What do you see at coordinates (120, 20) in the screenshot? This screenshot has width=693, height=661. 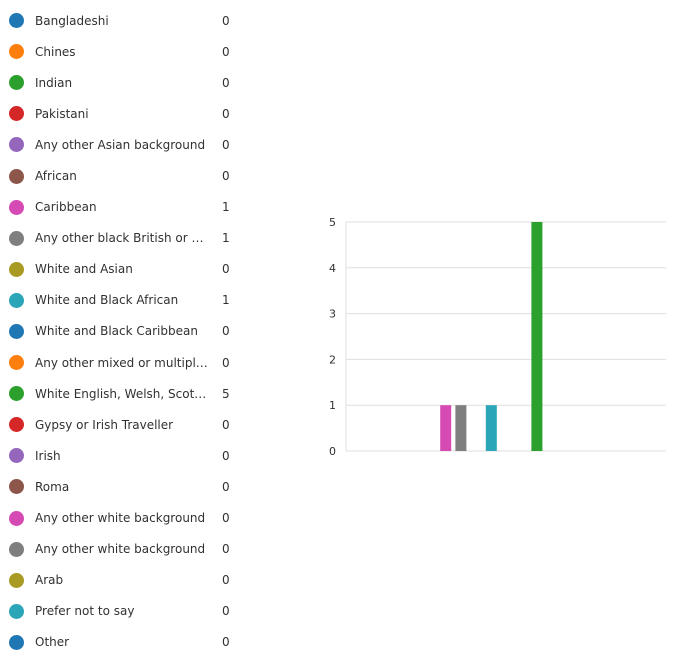 I see `legend-item: Bangladeshi 0` at bounding box center [120, 20].